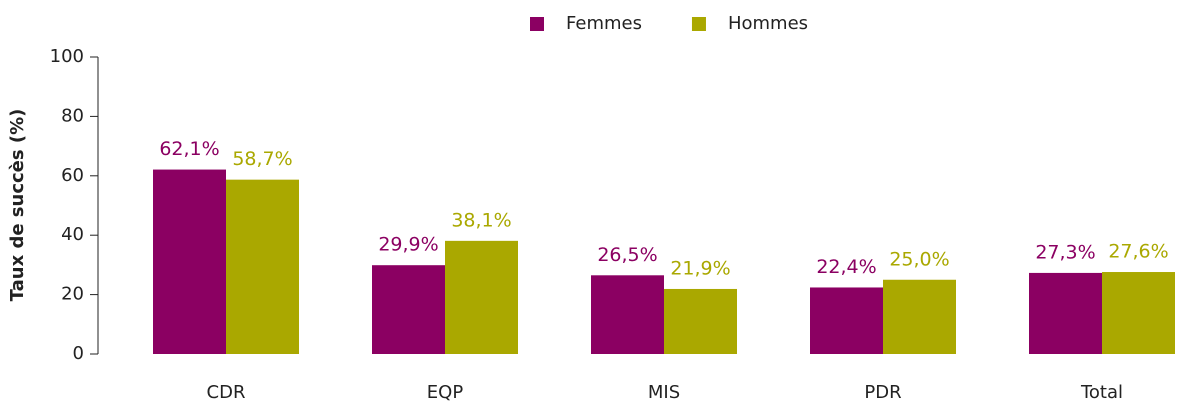 The width and height of the screenshot is (1178, 409). I want to click on x-tick-label: EQP, so click(445, 392).